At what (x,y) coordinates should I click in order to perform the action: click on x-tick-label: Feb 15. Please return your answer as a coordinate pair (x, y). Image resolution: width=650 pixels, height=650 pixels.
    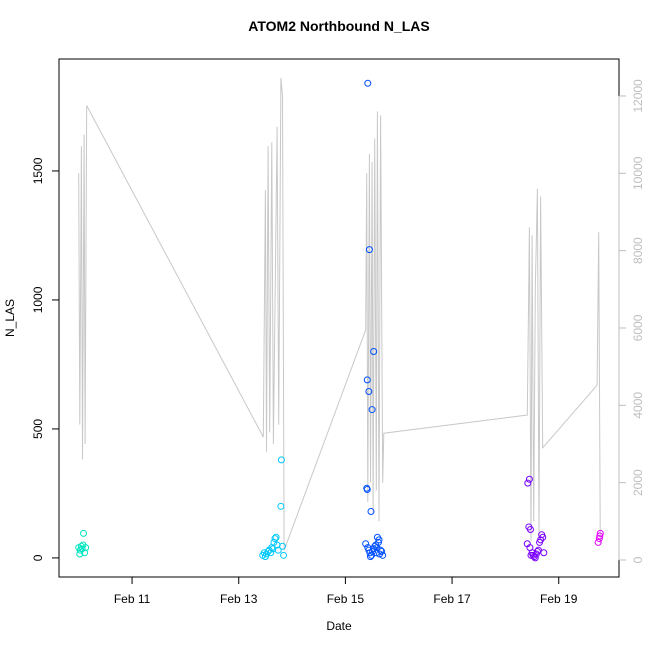
    Looking at the image, I should click on (346, 599).